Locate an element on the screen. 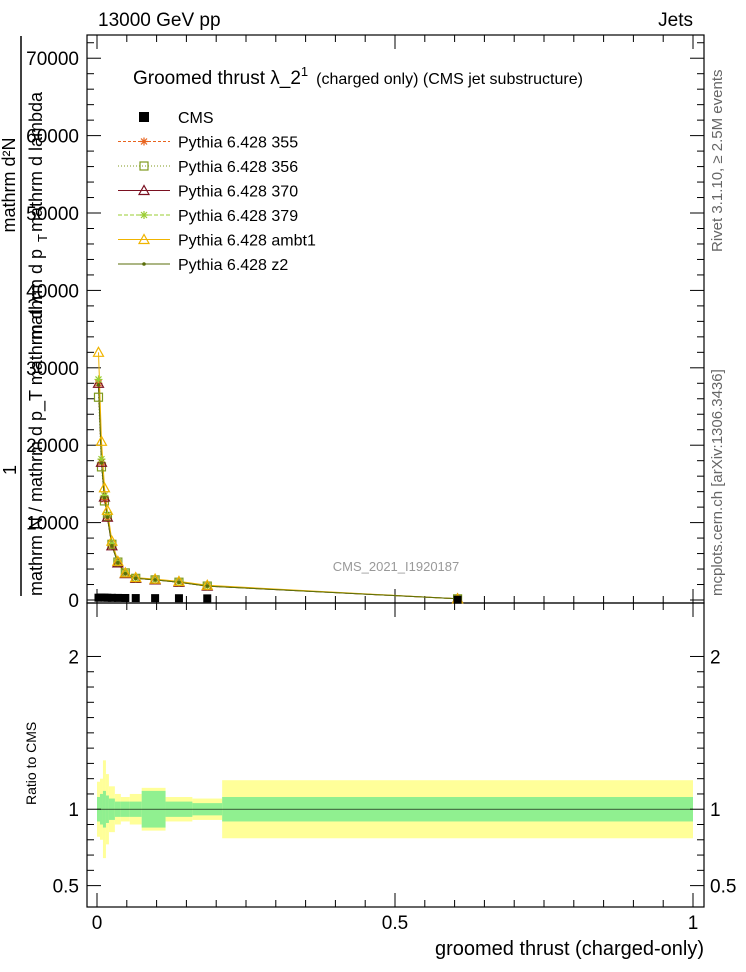 Image resolution: width=746 pixels, height=972 pixels. mc-series-markers is located at coordinates (278, 475).